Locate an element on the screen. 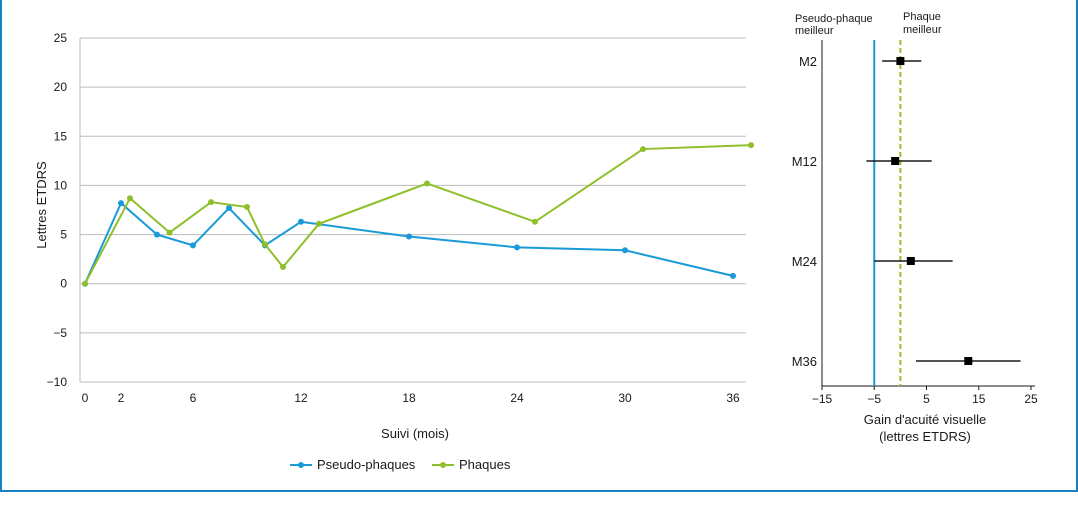 This screenshot has height=516, width=1078. forest-x-tick-label: 5 is located at coordinates (926, 399).